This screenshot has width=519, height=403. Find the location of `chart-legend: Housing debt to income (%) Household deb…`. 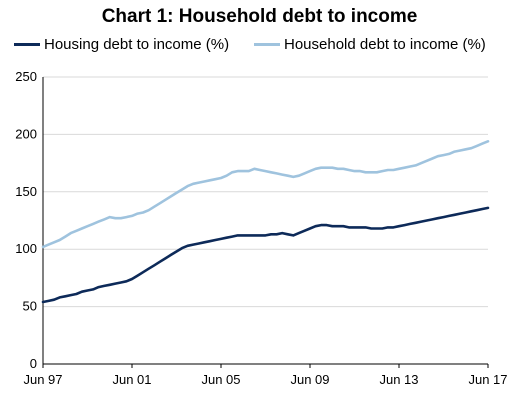

chart-legend: Housing debt to income (%) Household deb… is located at coordinates (264, 45).